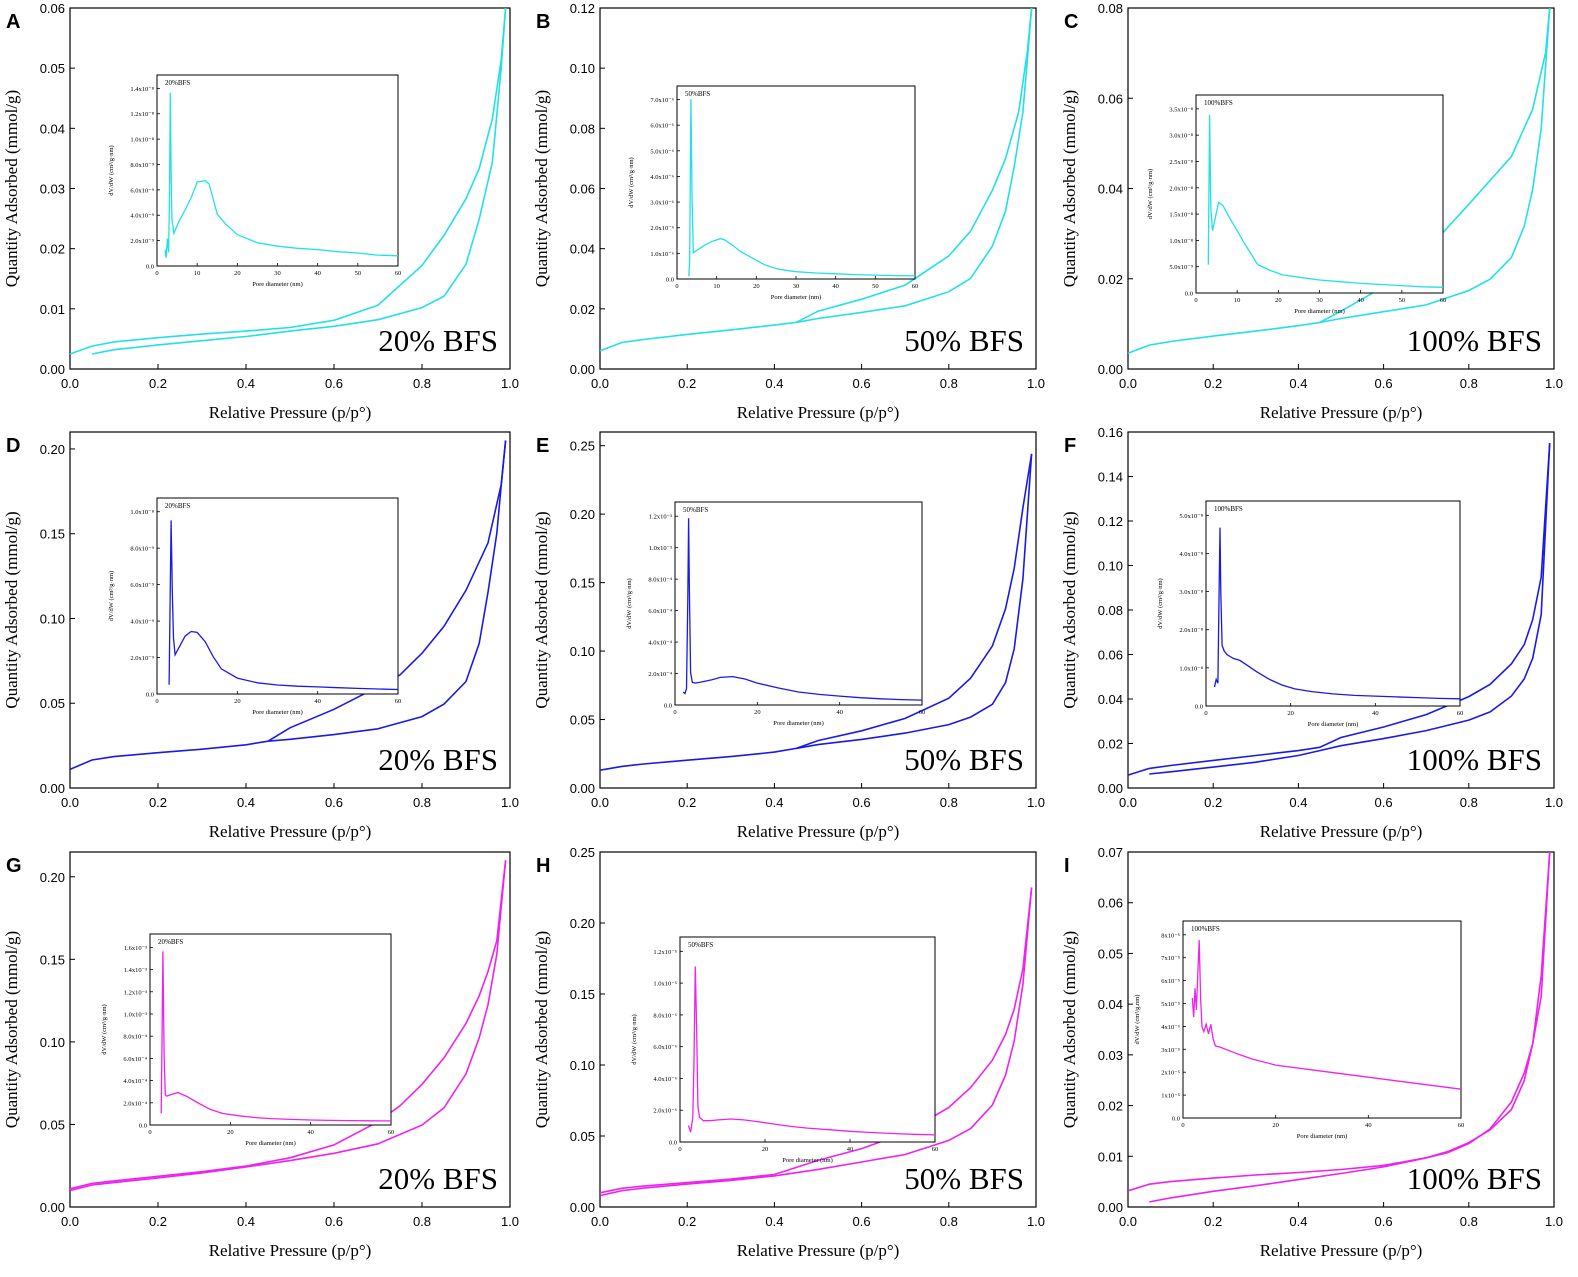 The width and height of the screenshot is (1578, 1277). What do you see at coordinates (438, 1178) in the screenshot?
I see `sample-annotation: 20% BFS` at bounding box center [438, 1178].